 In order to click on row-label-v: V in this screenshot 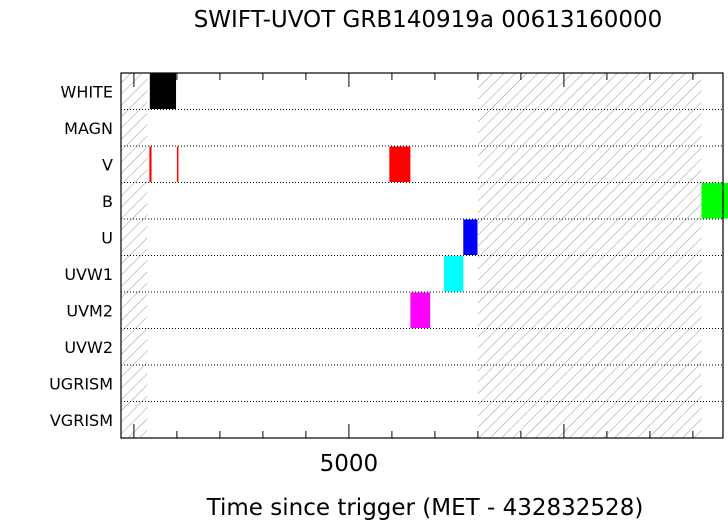, I will do `click(107, 164)`.